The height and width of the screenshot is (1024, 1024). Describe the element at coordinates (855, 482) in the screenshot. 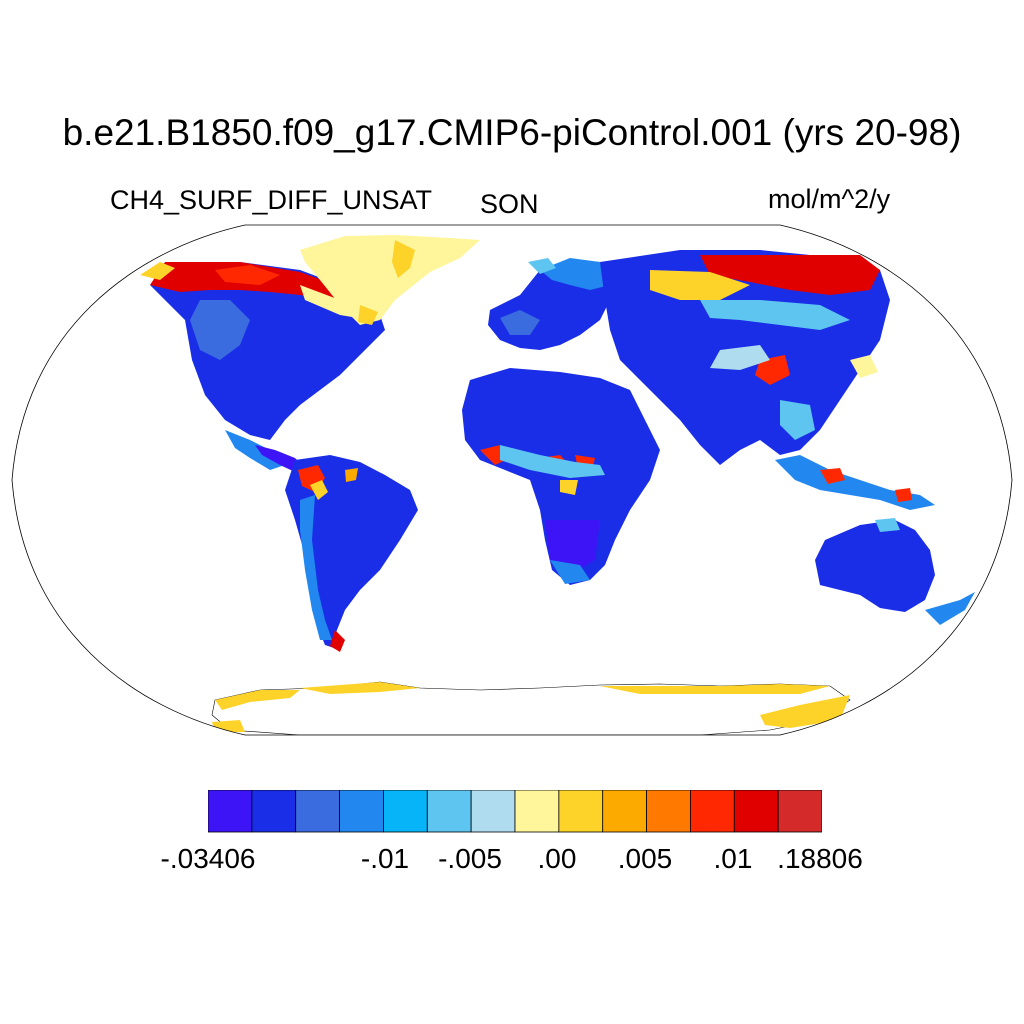

I see `southeast-asia` at that location.